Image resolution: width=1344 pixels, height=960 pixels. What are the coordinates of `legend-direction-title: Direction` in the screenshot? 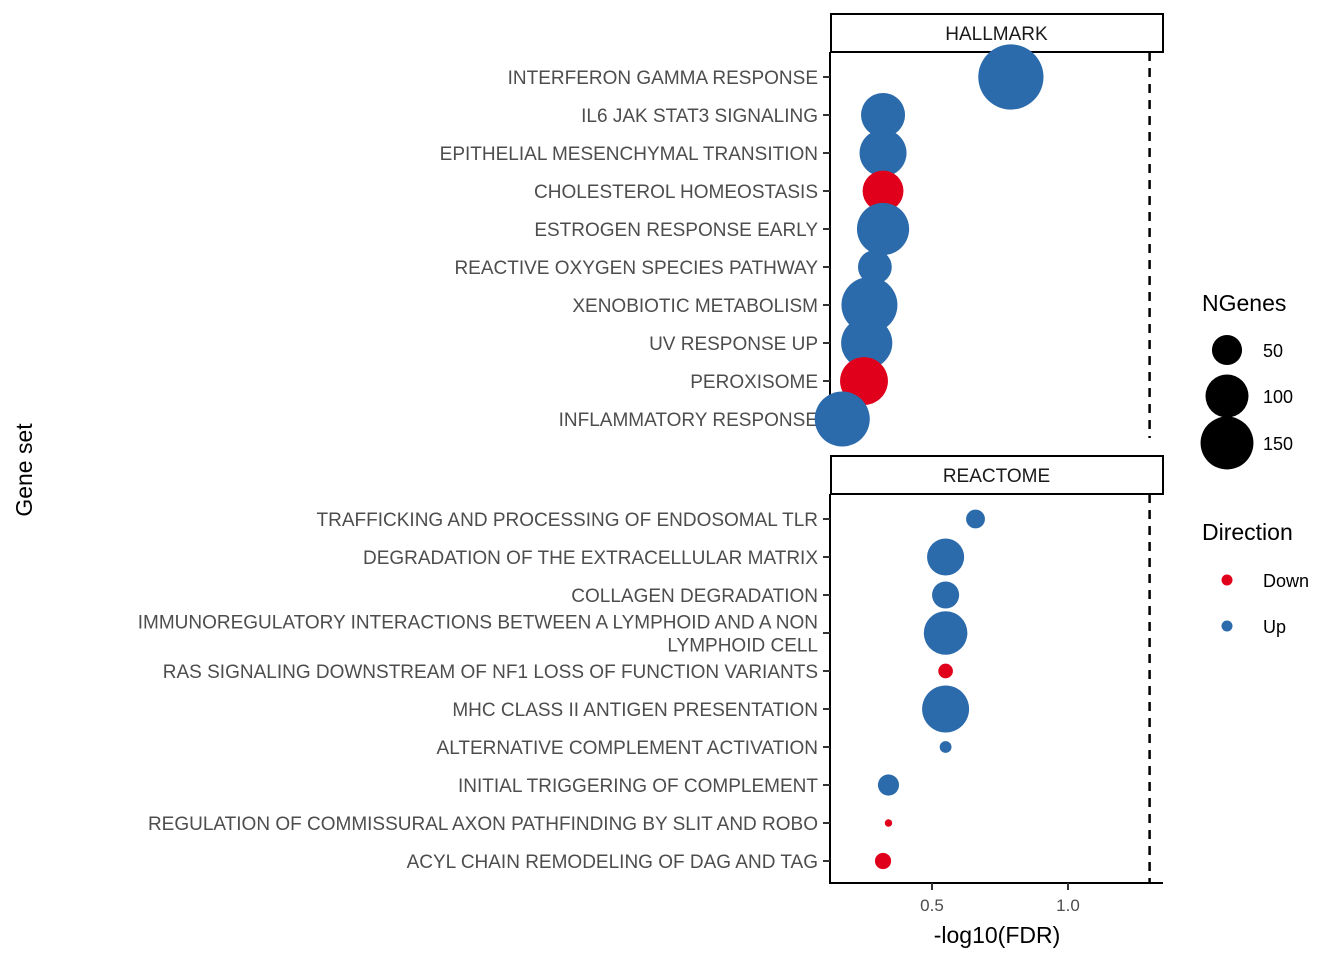 It's located at (1247, 532).